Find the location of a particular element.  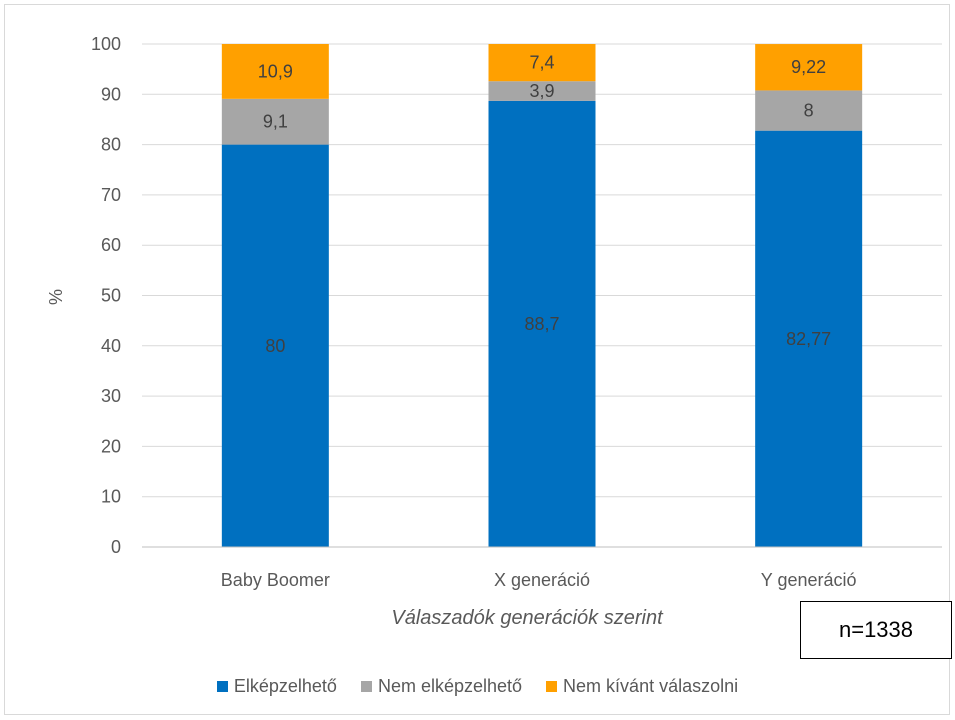

data-label: 10,9 is located at coordinates (275, 71).